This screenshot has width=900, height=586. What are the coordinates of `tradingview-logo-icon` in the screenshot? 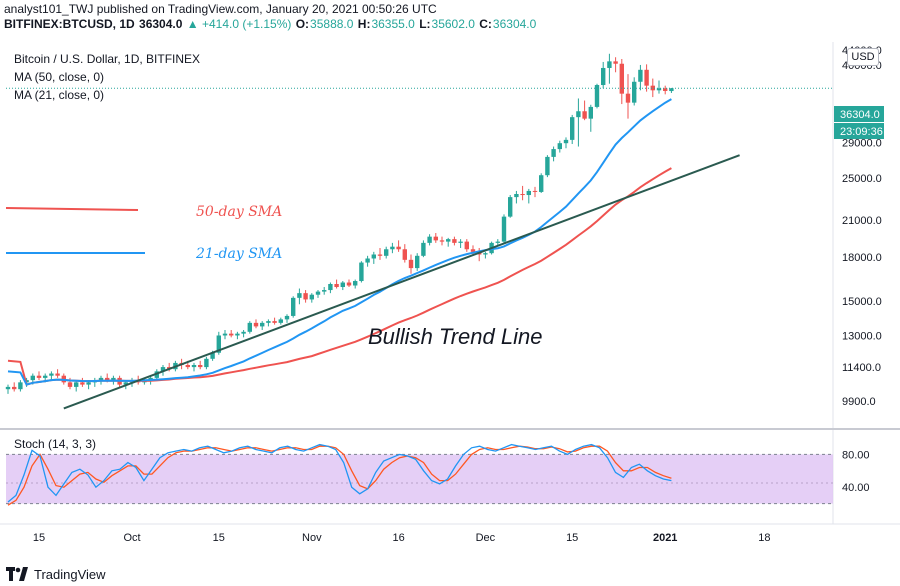 It's located at (17, 574).